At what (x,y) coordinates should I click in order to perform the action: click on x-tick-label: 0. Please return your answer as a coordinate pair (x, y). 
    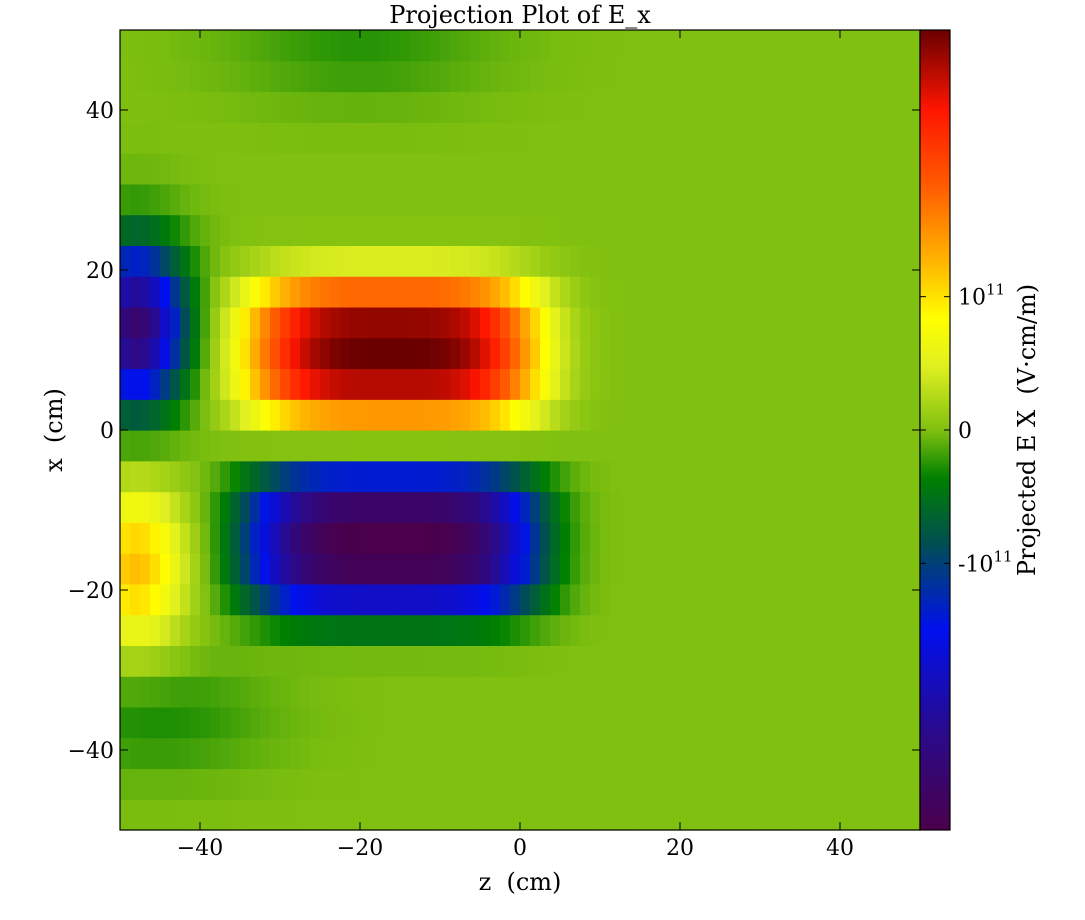
    Looking at the image, I should click on (520, 848).